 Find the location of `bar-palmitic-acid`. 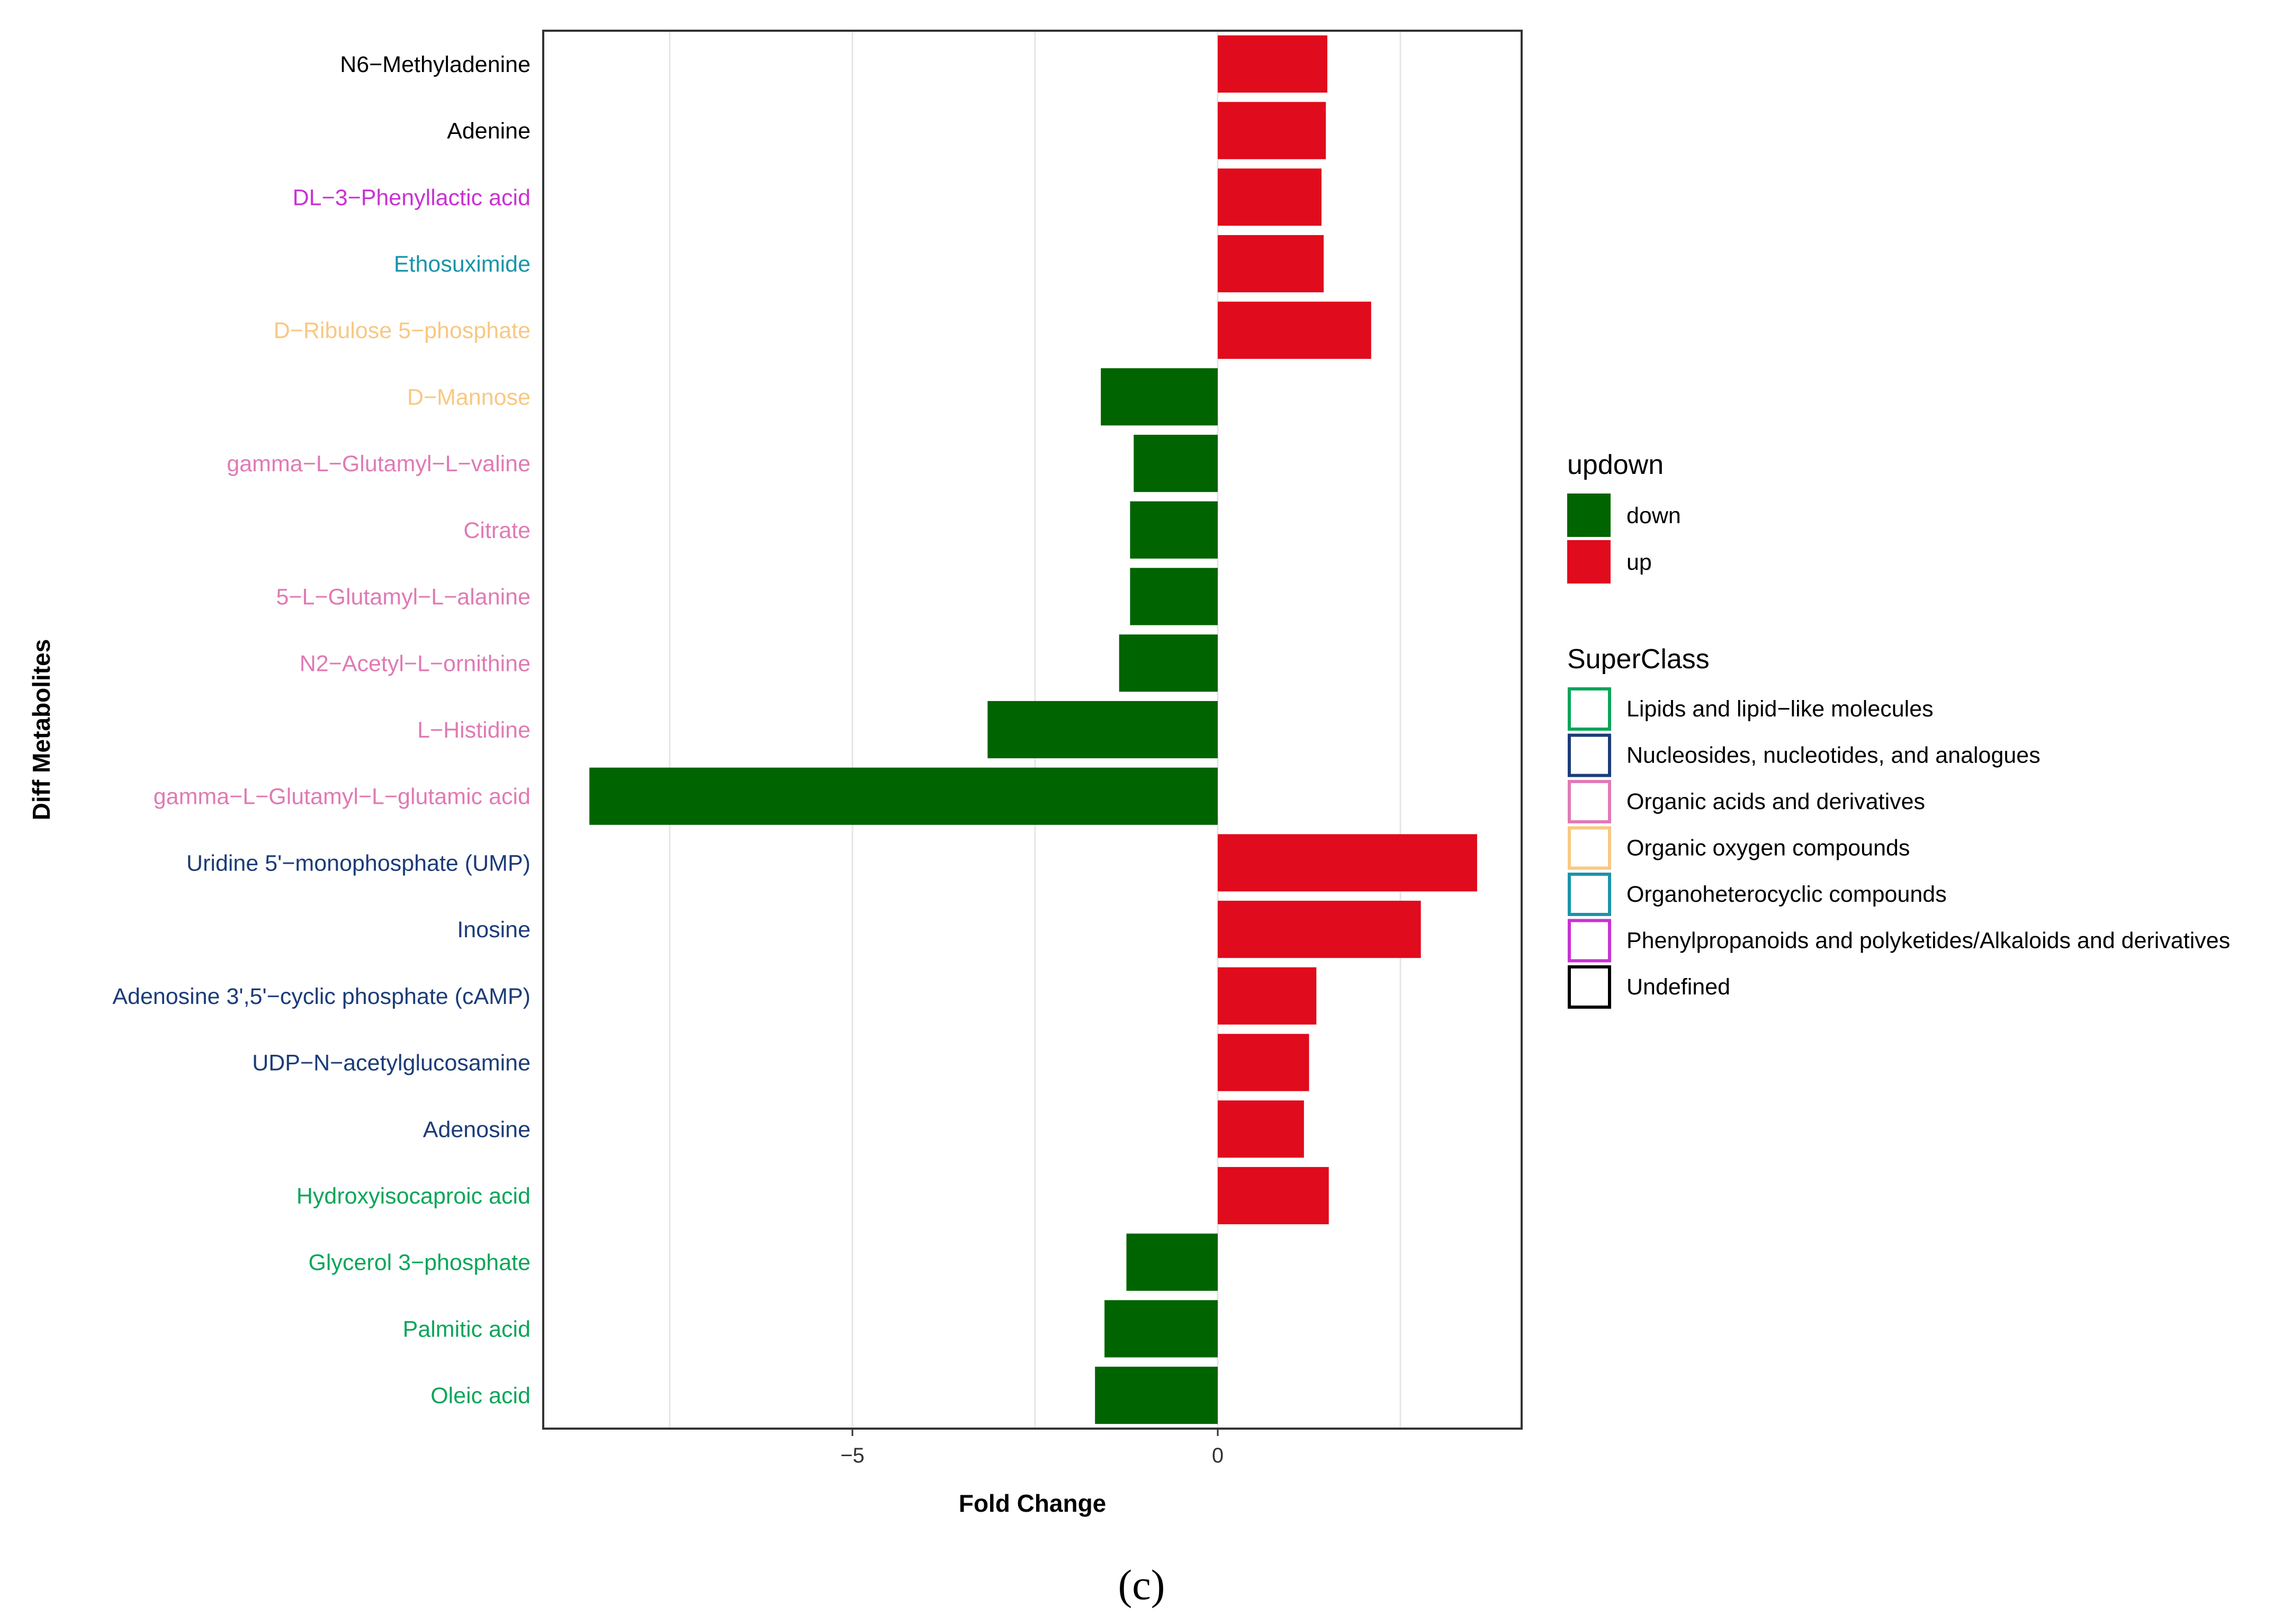

bar-palmitic-acid is located at coordinates (1161, 1329).